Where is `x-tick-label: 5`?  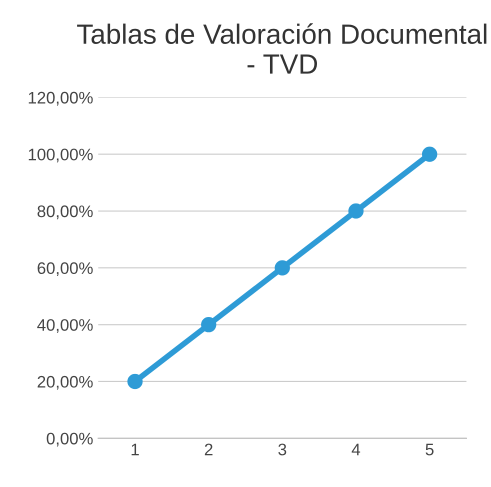 x-tick-label: 5 is located at coordinates (430, 450).